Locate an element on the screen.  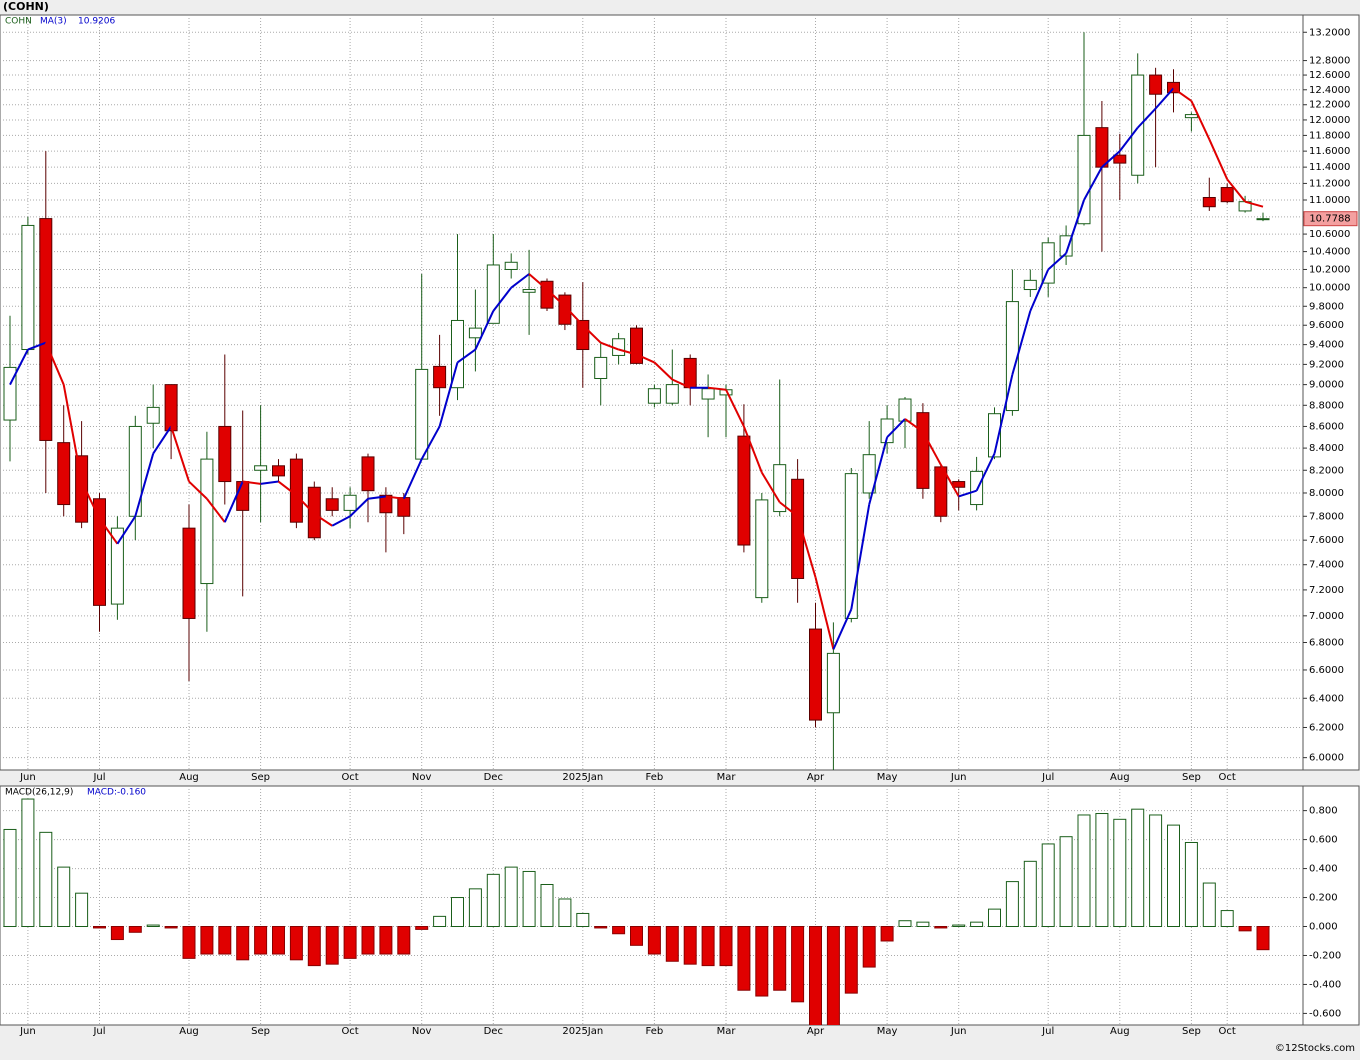
y-tick-label: 11.8000 is located at coordinates (1329, 135).